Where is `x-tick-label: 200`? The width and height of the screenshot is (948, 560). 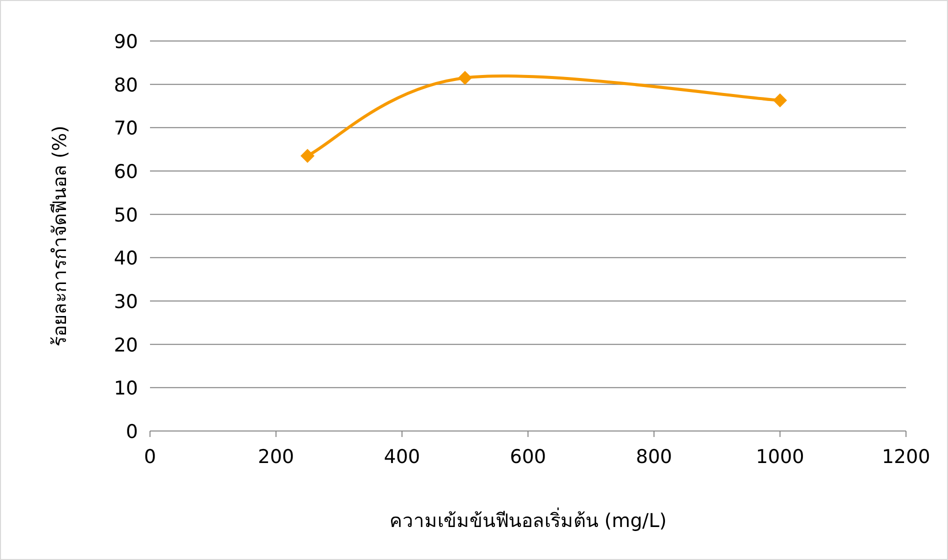 x-tick-label: 200 is located at coordinates (276, 457).